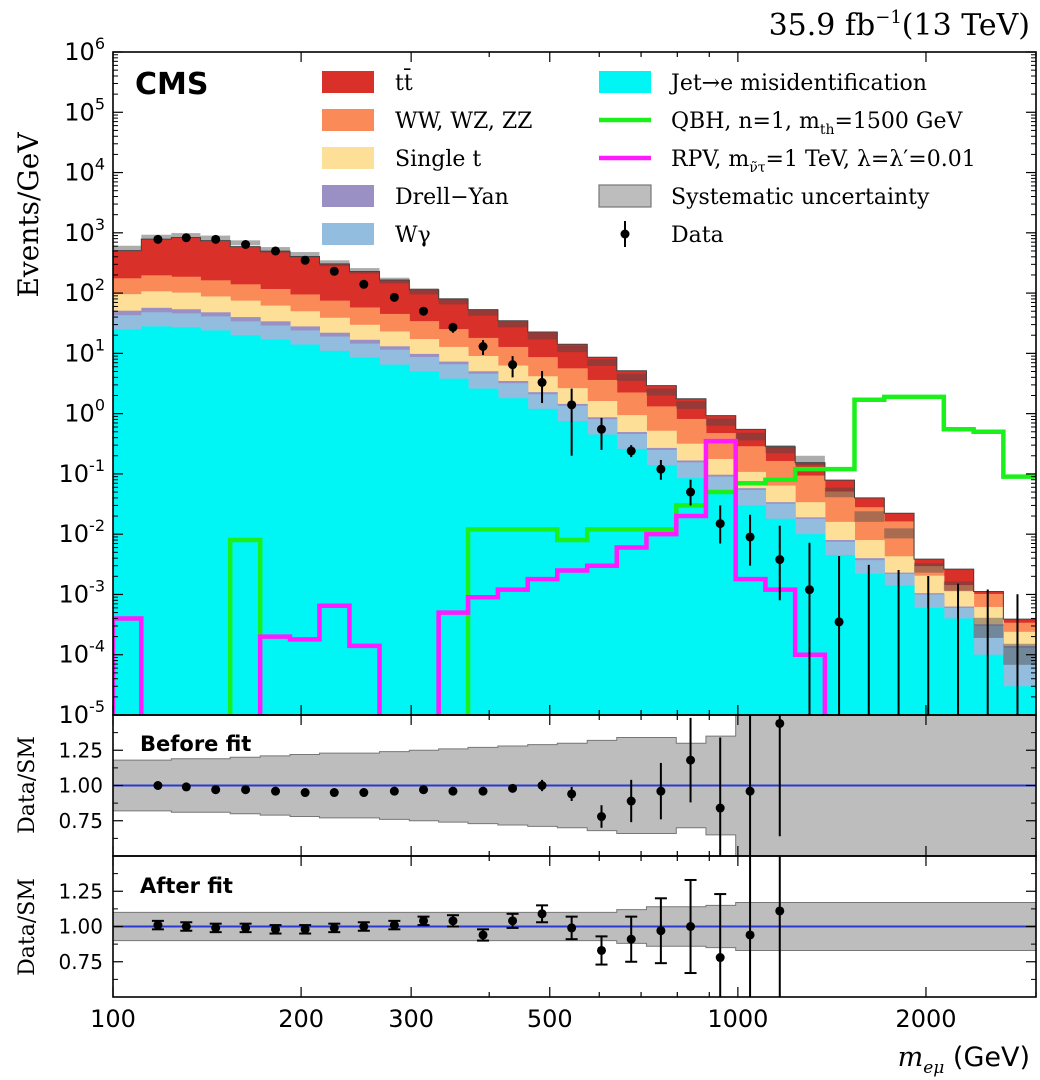 The image size is (1040, 1080). I want to click on ratio-after-plot-area, so click(574, 926).